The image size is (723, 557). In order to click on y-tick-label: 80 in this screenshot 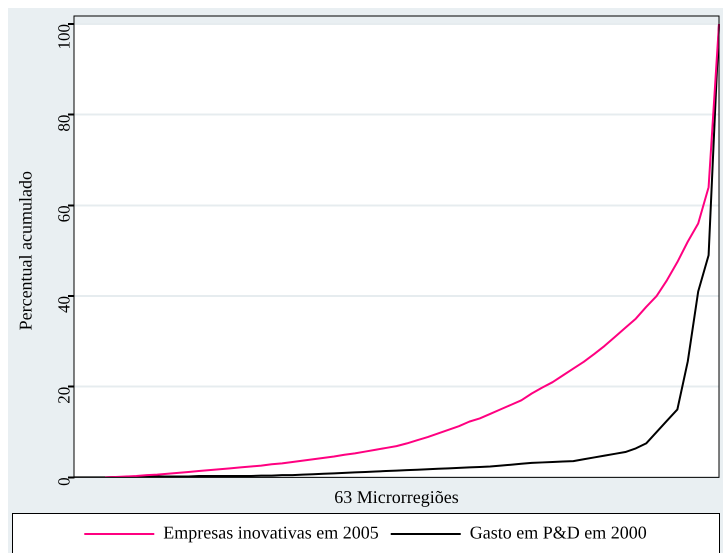, I will do `click(64, 123)`.